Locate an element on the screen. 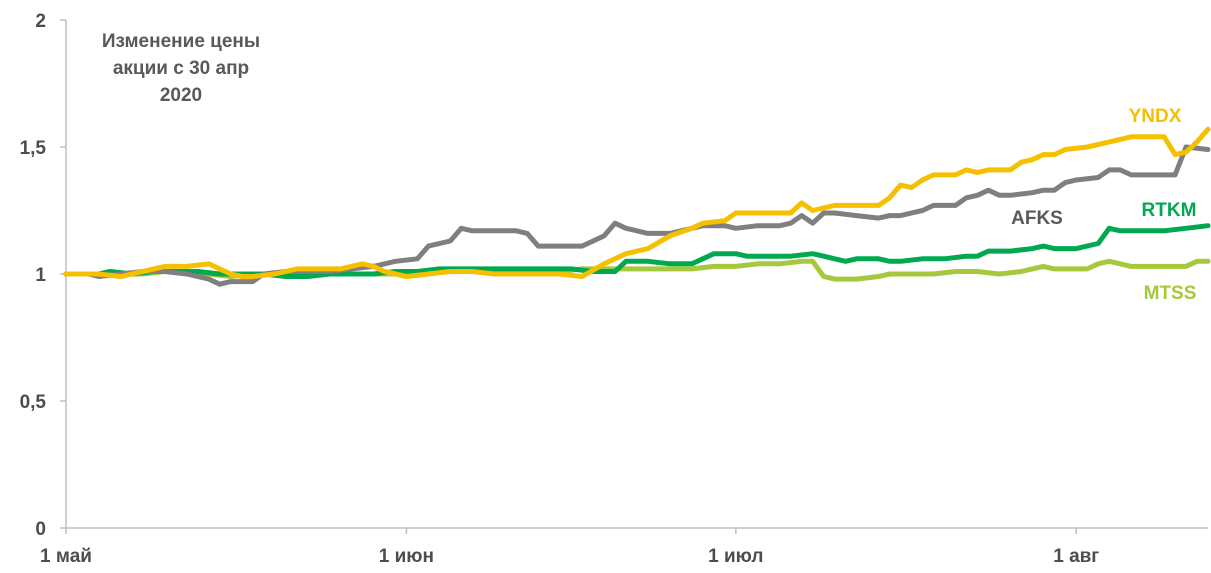 Image resolution: width=1211 pixels, height=573 pixels. series-label-afks: AFKS is located at coordinates (1037, 218).